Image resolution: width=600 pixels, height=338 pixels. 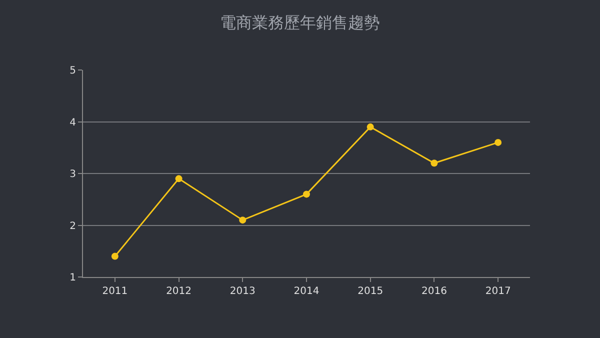 What do you see at coordinates (434, 291) in the screenshot?
I see `x-tick-label: 2016` at bounding box center [434, 291].